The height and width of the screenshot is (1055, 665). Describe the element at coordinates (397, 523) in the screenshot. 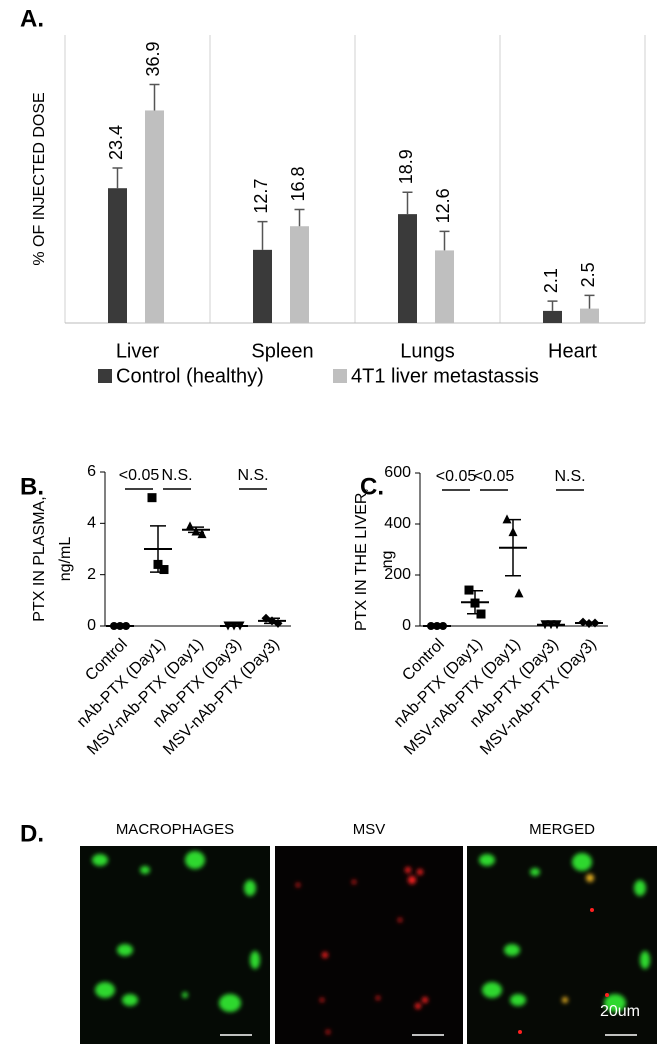

I see `y-tick-label: 400` at that location.